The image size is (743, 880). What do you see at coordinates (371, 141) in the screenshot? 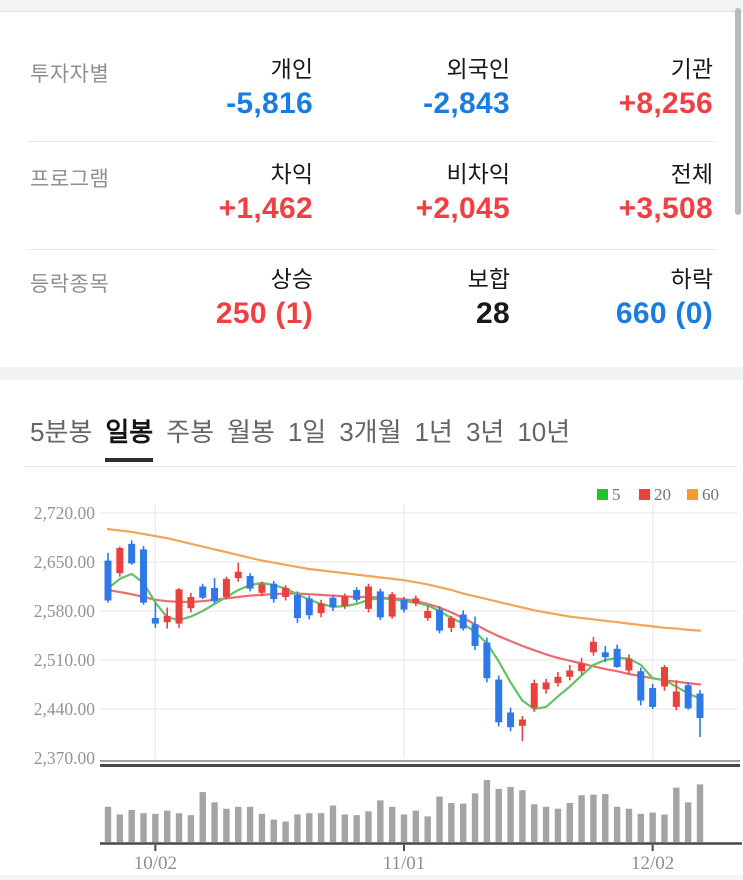
I see `divider` at bounding box center [371, 141].